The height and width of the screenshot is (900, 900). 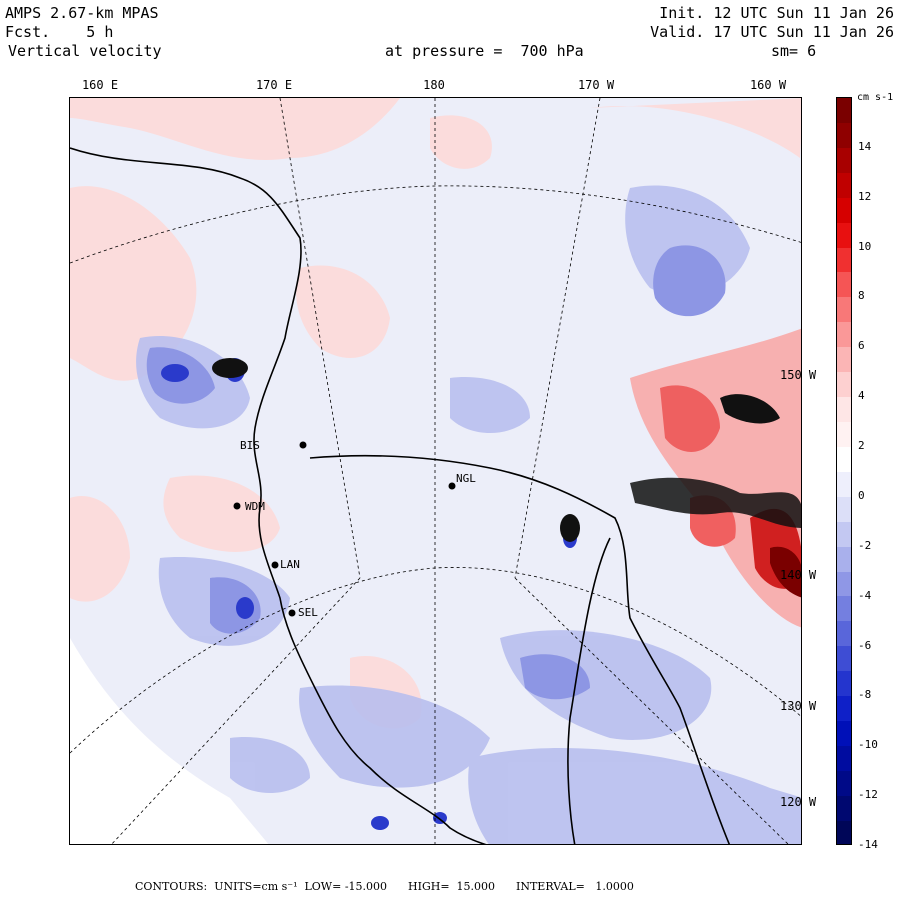 I want to click on colorbar-tick-label: -8, so click(x=865, y=695).